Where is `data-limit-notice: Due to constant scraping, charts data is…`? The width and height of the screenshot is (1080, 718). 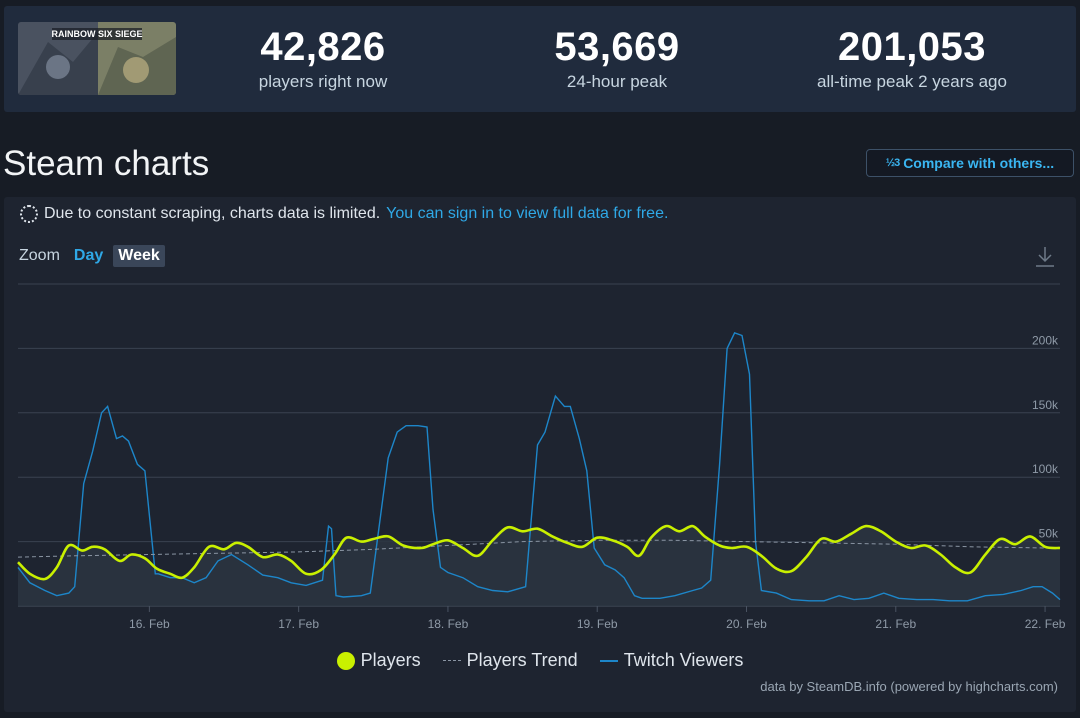
data-limit-notice: Due to constant scraping, charts data is… is located at coordinates (344, 214).